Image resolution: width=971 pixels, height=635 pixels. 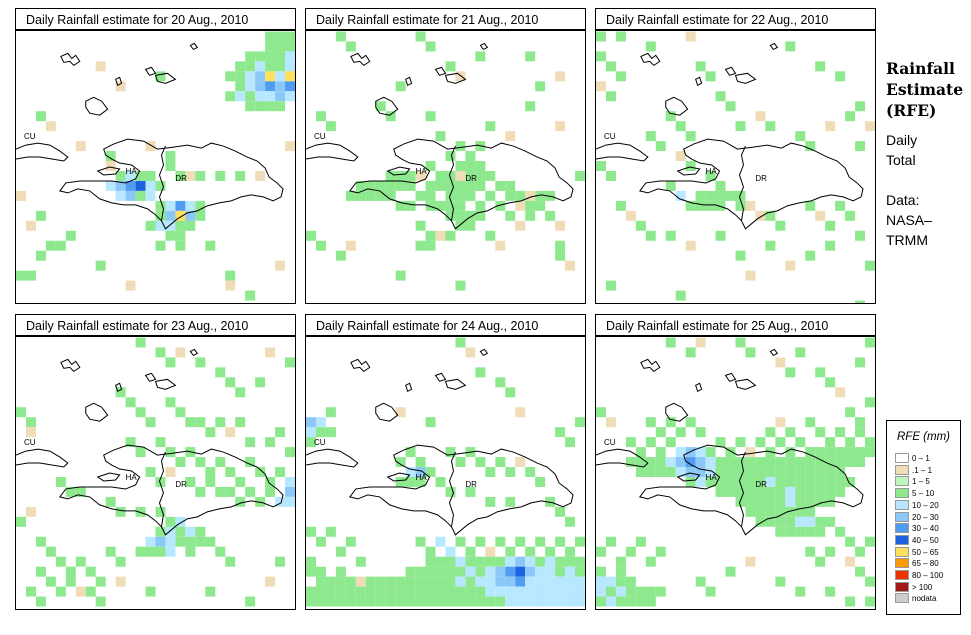 I want to click on legend-title: RFE (mm), so click(x=923, y=437).